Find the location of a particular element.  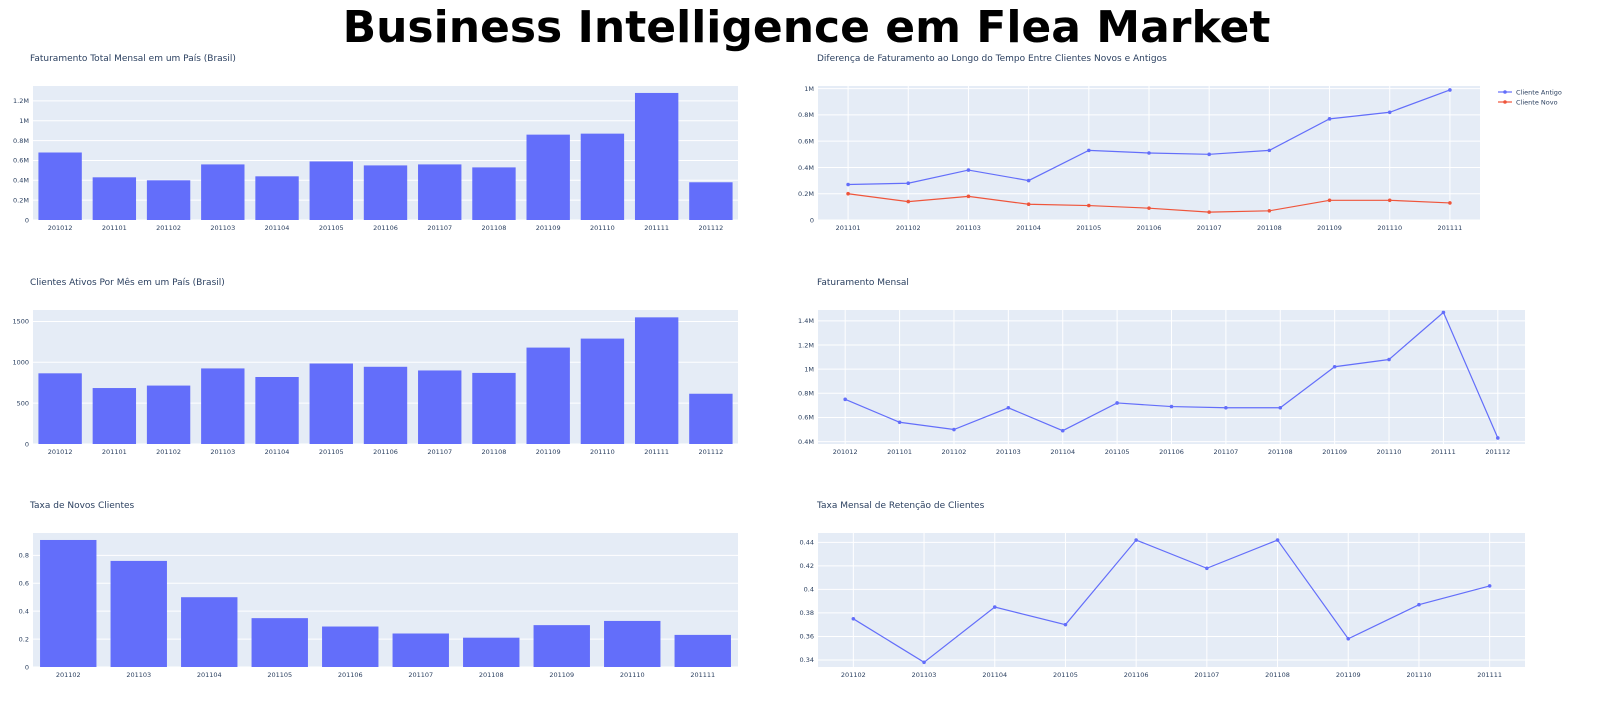

x-tick-label: 201109 is located at coordinates (548, 228).